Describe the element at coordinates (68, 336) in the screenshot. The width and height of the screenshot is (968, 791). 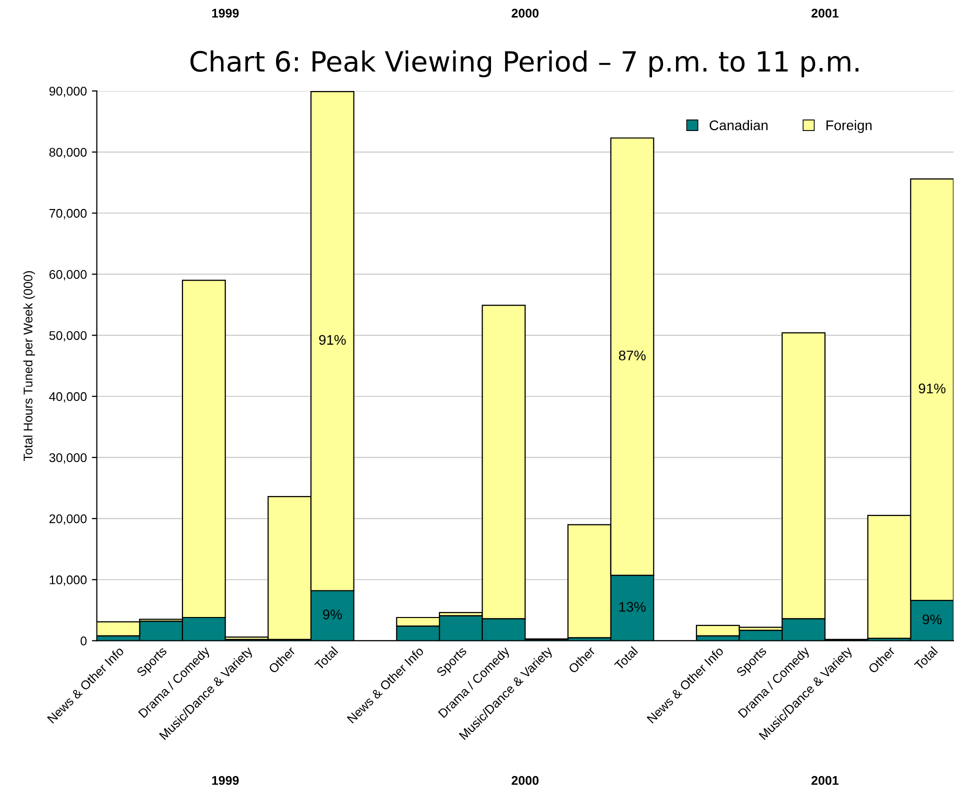
I see `y-tick-label: 50,000` at that location.